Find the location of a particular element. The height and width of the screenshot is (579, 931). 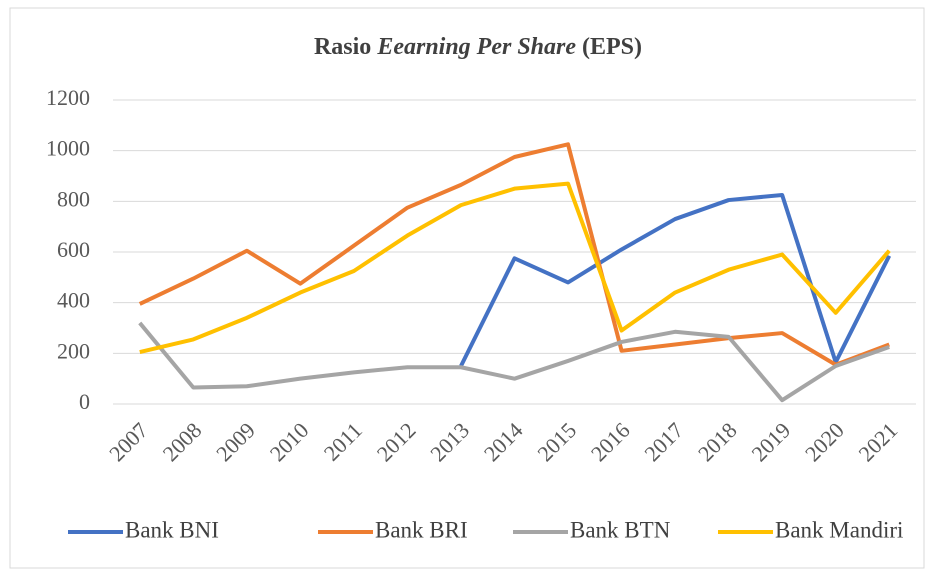

y-tick-label: 0 is located at coordinates (84, 401).